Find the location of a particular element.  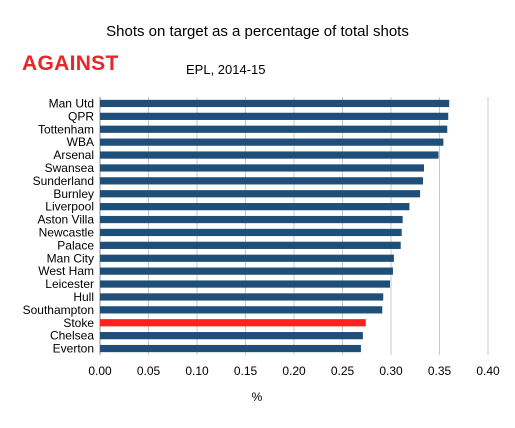

category-label: Man City is located at coordinates (70, 258).